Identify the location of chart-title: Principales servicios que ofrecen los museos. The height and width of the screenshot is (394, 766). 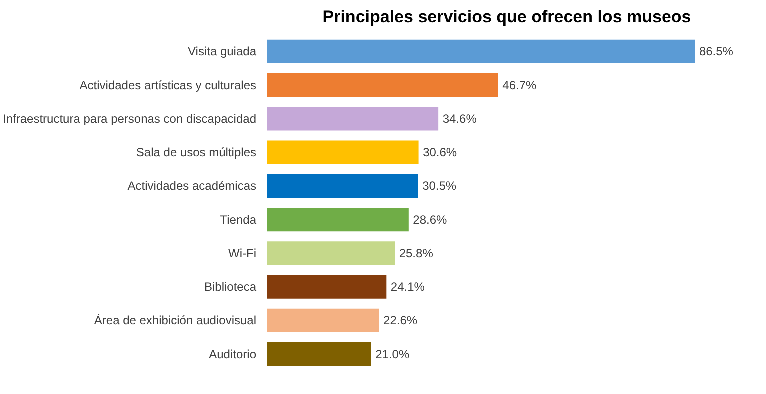
(507, 17).